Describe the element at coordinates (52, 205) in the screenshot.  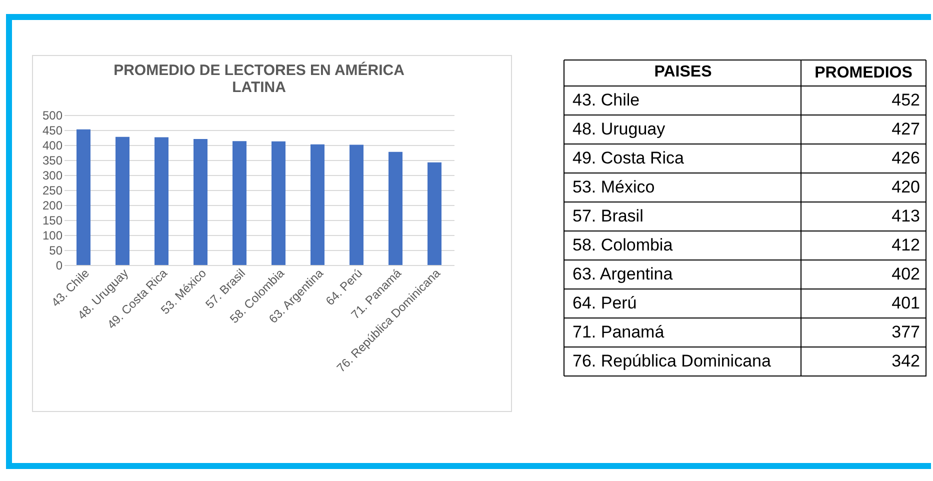
I see `y-tick-label: 200` at that location.